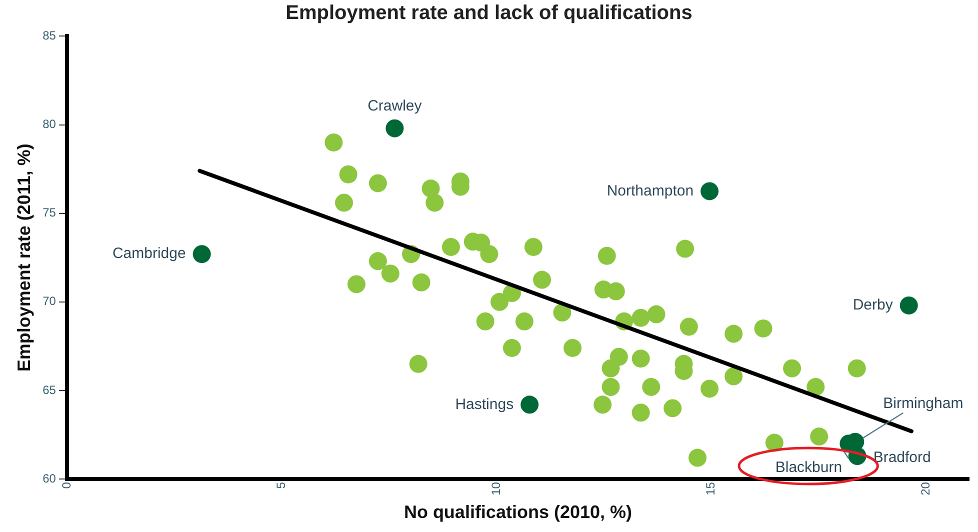 Image resolution: width=978 pixels, height=532 pixels. What do you see at coordinates (281, 485) in the screenshot?
I see `x-tick-label: 5` at bounding box center [281, 485].